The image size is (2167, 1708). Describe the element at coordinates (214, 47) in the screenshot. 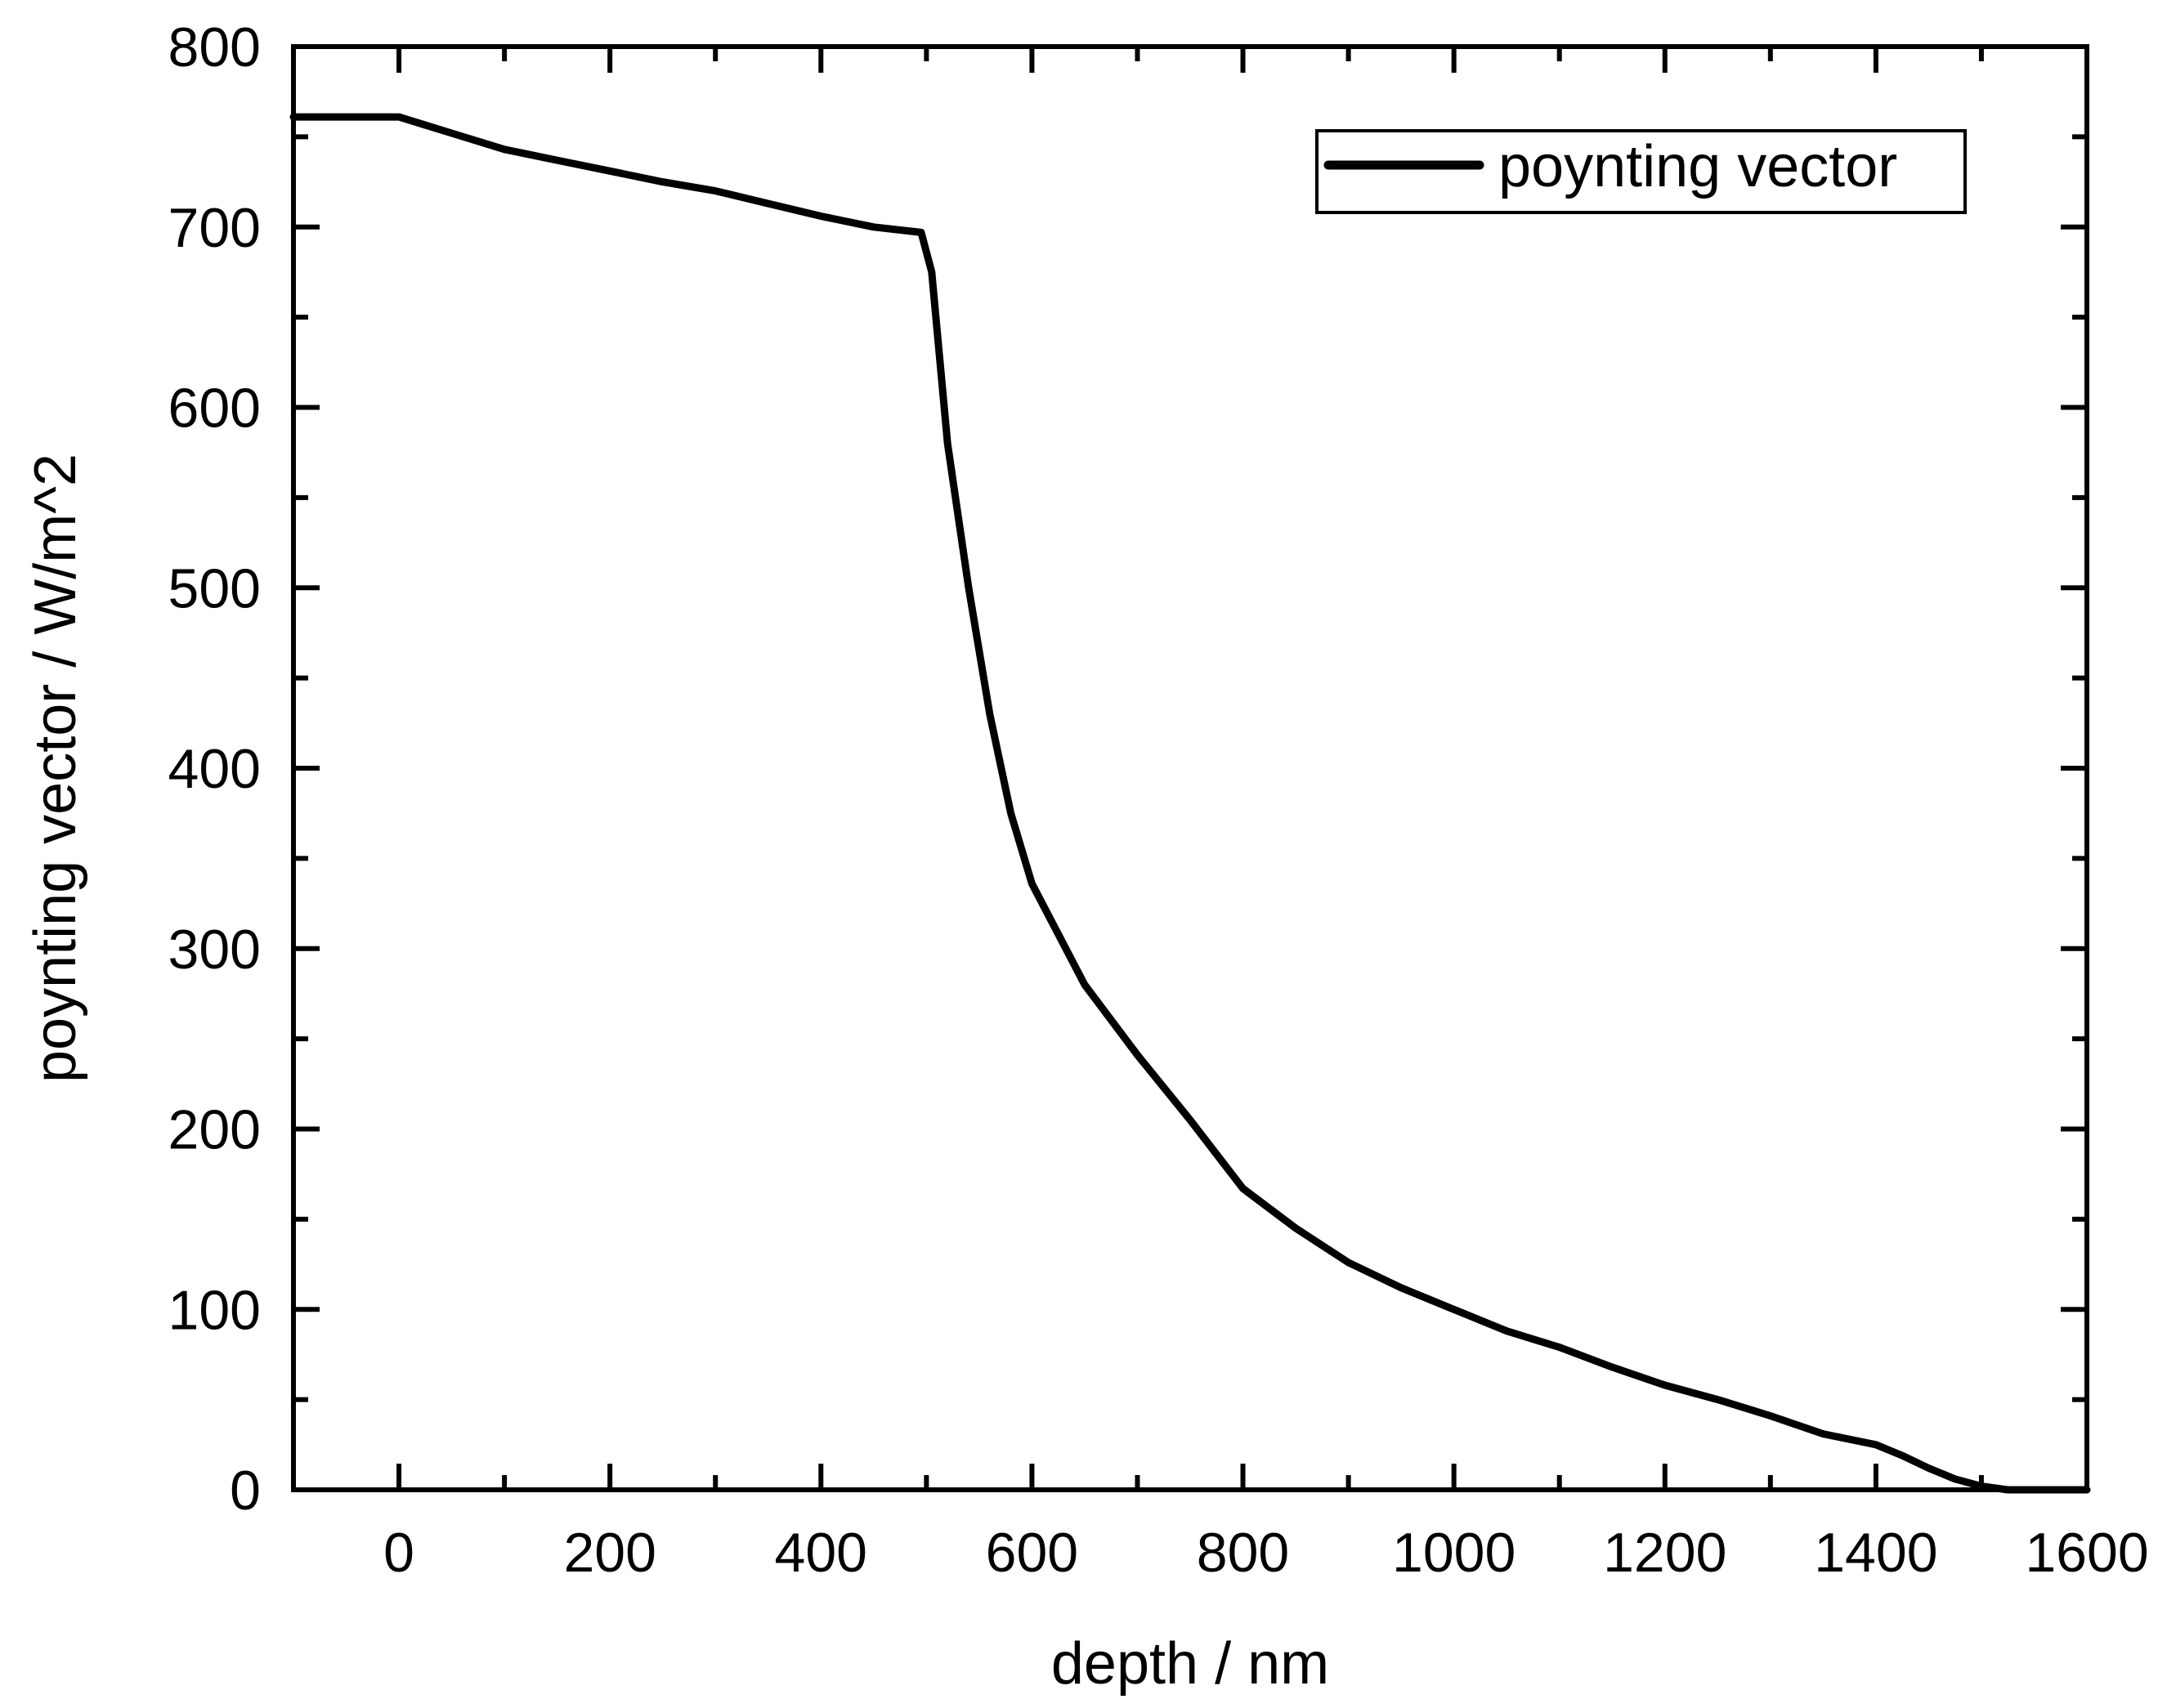

I see `y-tick-label: 800` at that location.